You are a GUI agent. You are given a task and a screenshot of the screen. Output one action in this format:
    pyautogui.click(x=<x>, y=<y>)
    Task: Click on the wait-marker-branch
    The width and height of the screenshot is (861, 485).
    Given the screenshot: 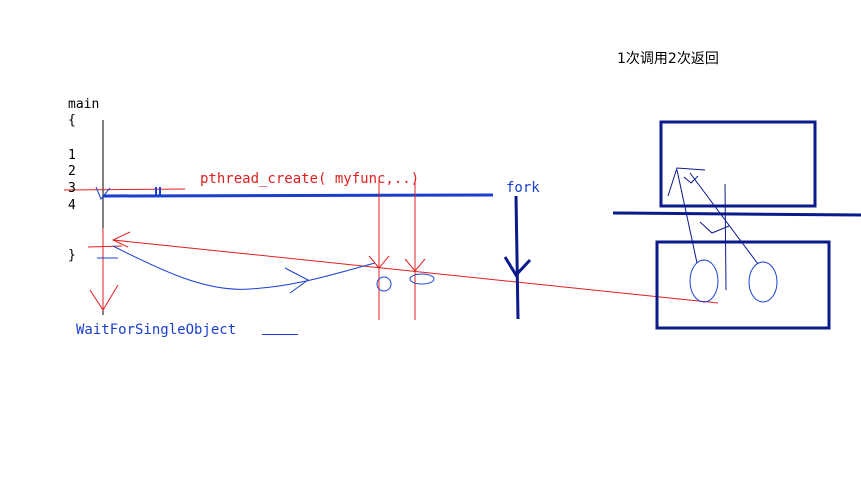 What is the action you would take?
    pyautogui.click(x=104, y=297)
    